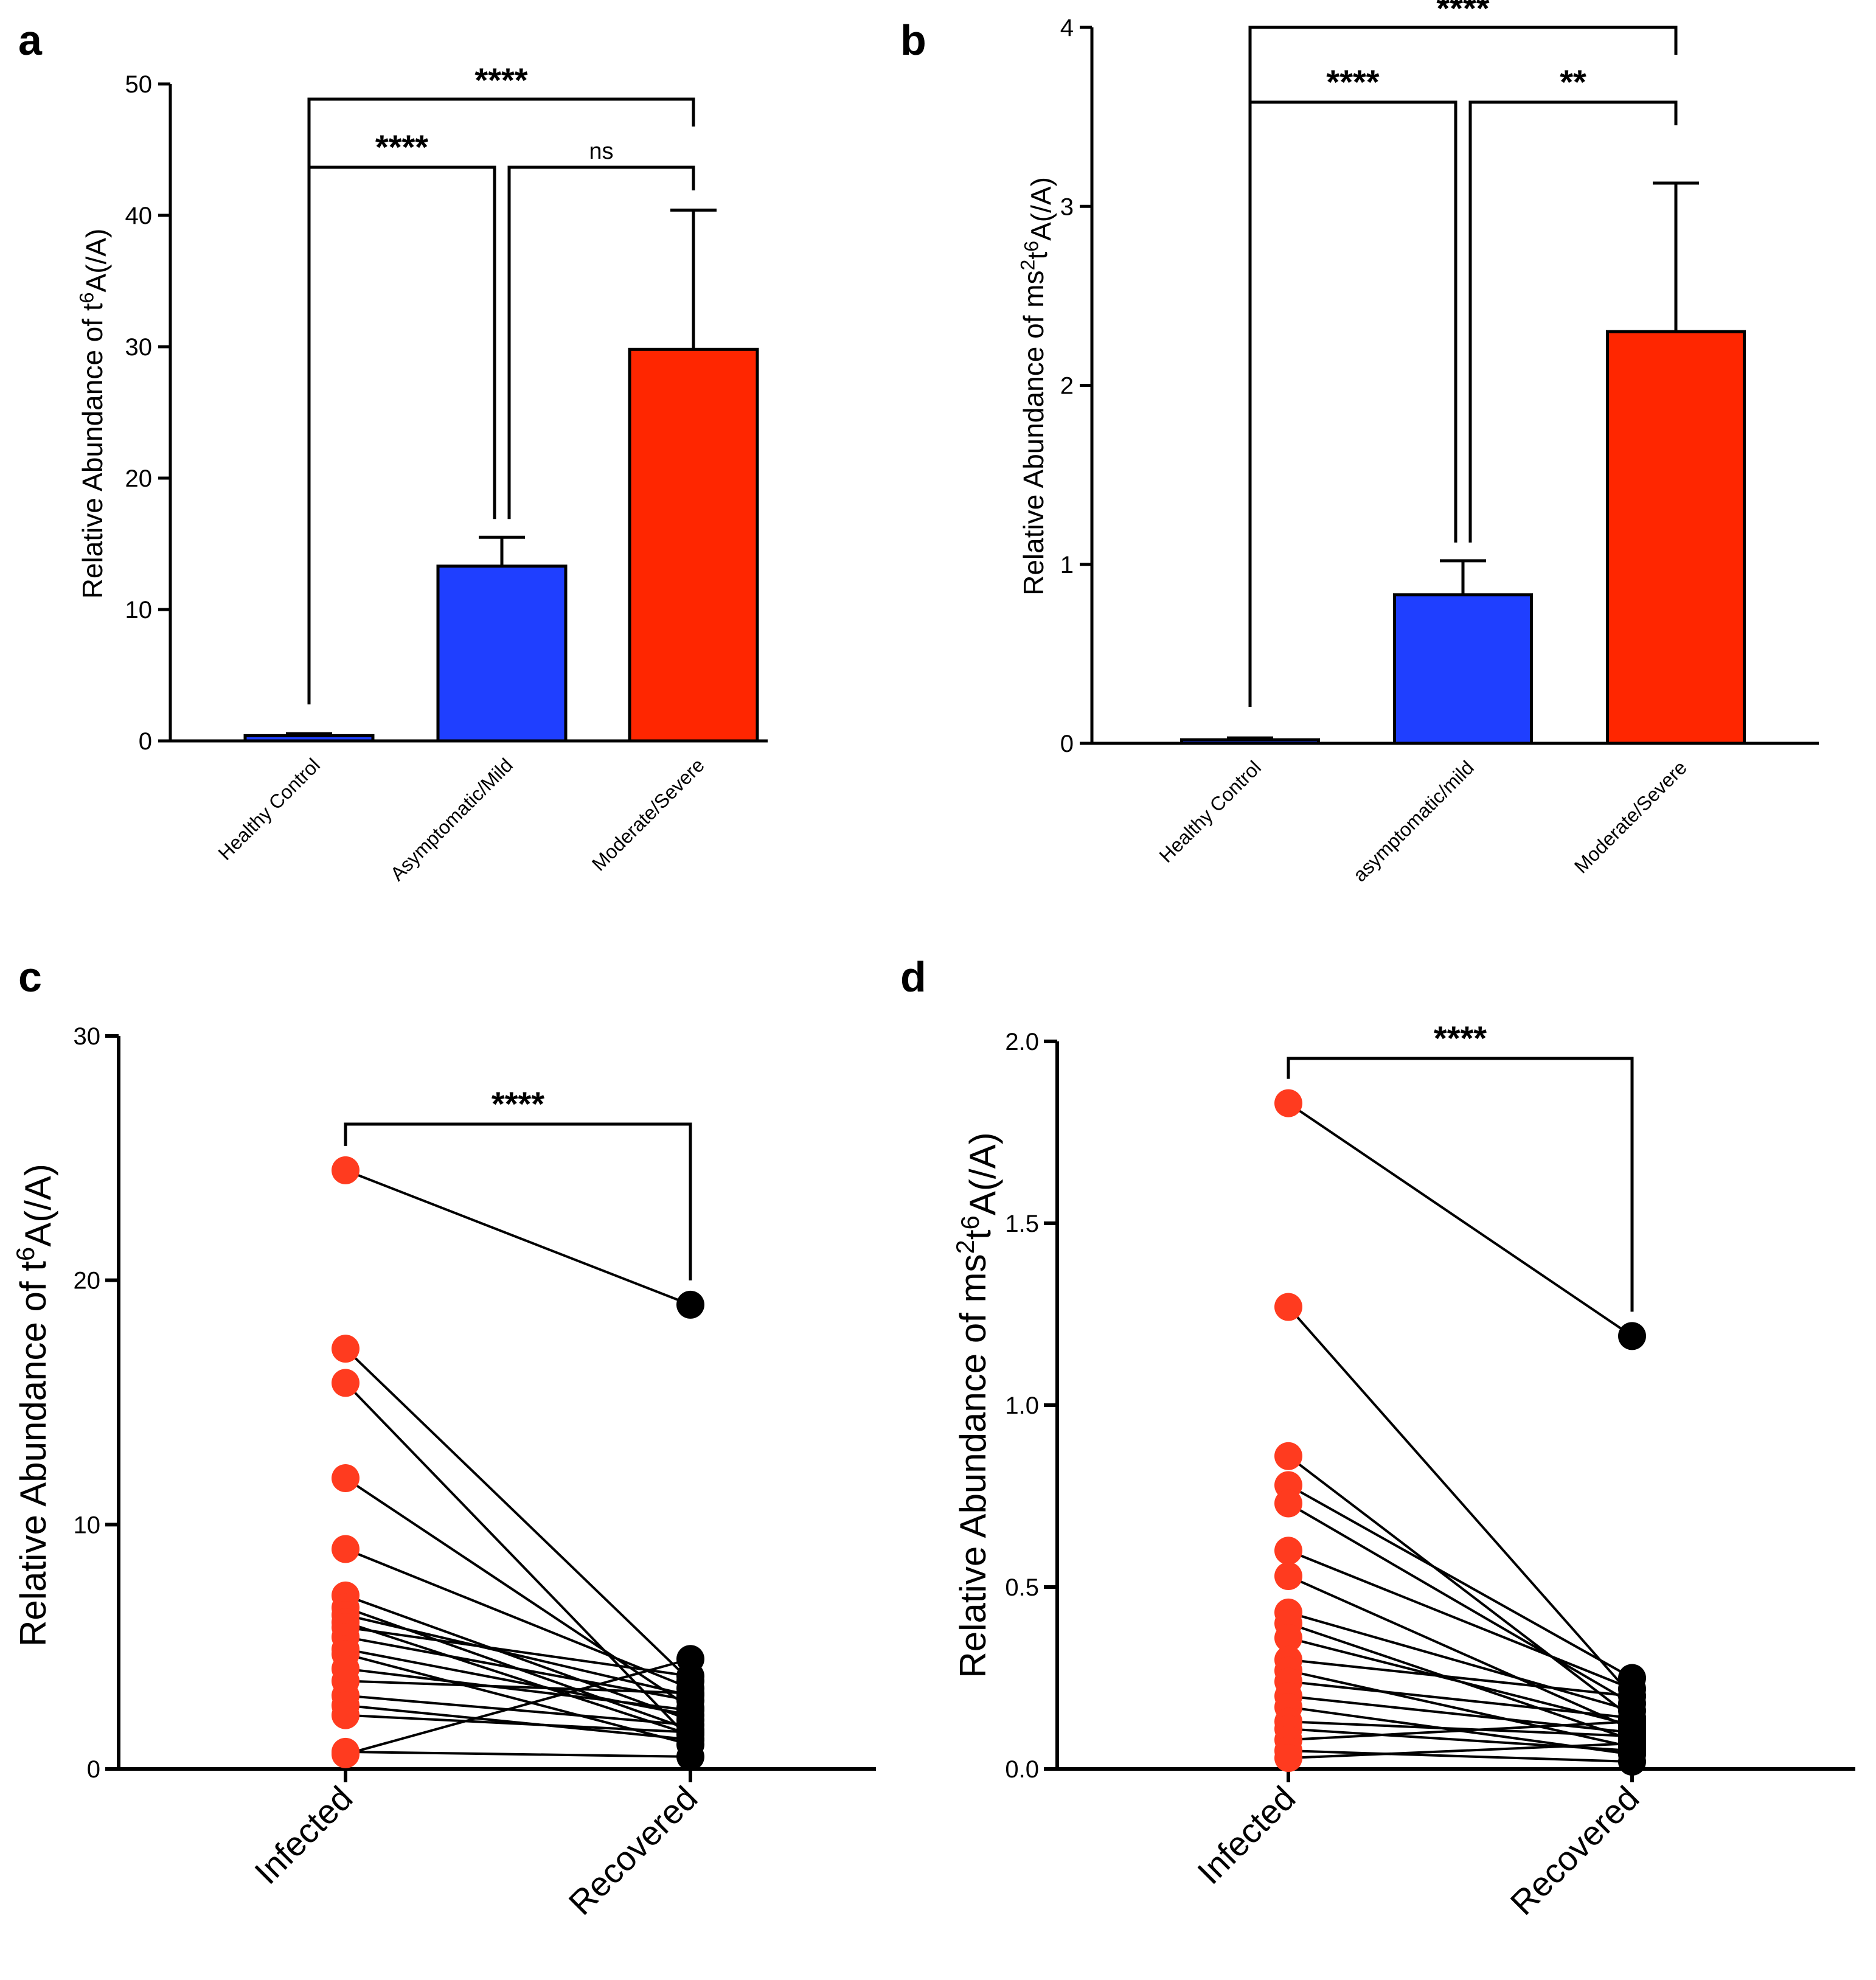  I want to click on y-tick-label: 0.5, so click(1022, 1588).